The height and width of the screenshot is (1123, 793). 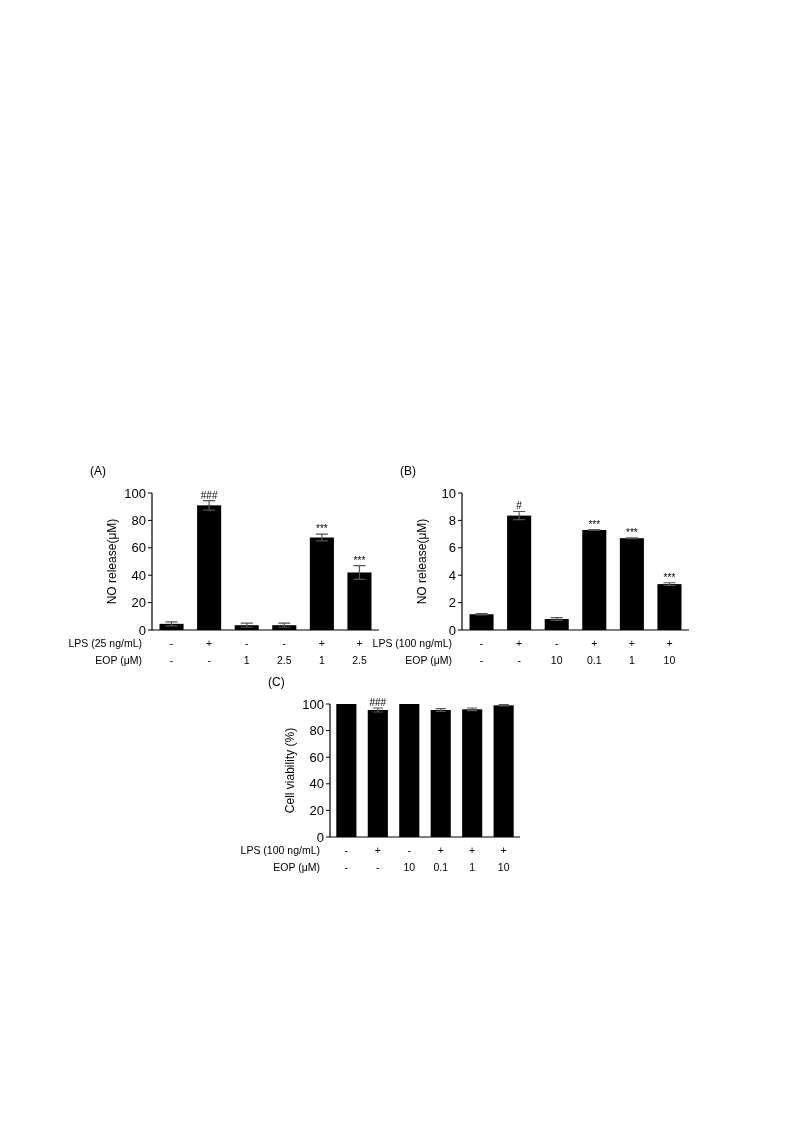 I want to click on x-tick-label: - 1, so click(x=246, y=651).